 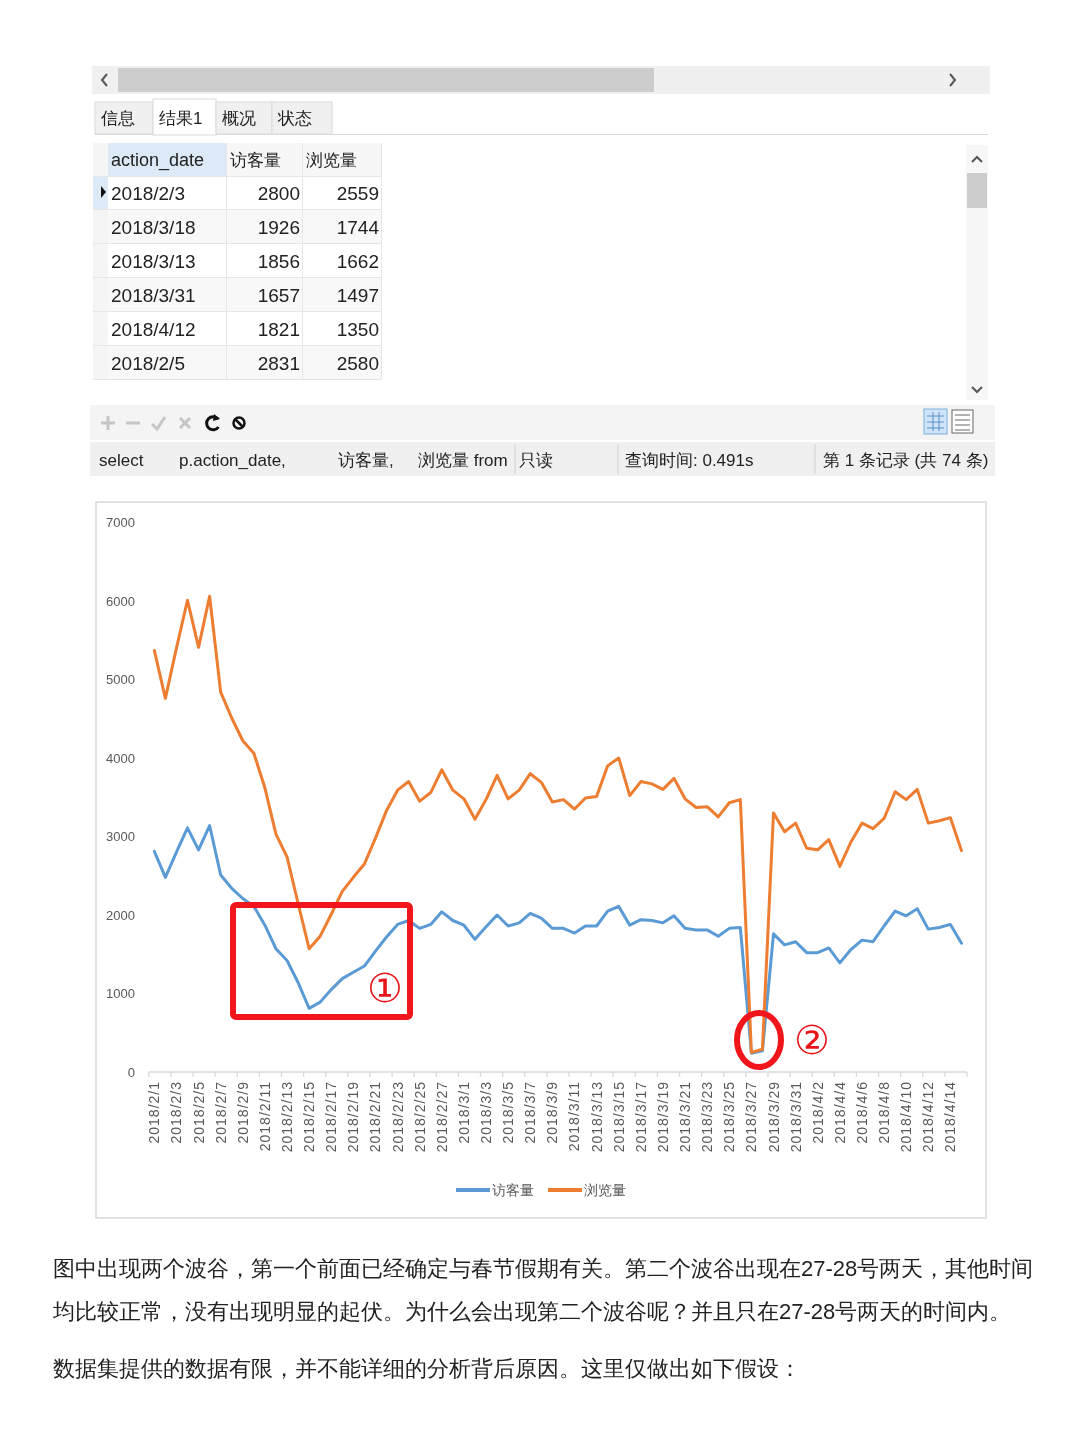 What do you see at coordinates (884, 1112) in the screenshot?
I see `x-tick-label: 2018/4/8` at bounding box center [884, 1112].